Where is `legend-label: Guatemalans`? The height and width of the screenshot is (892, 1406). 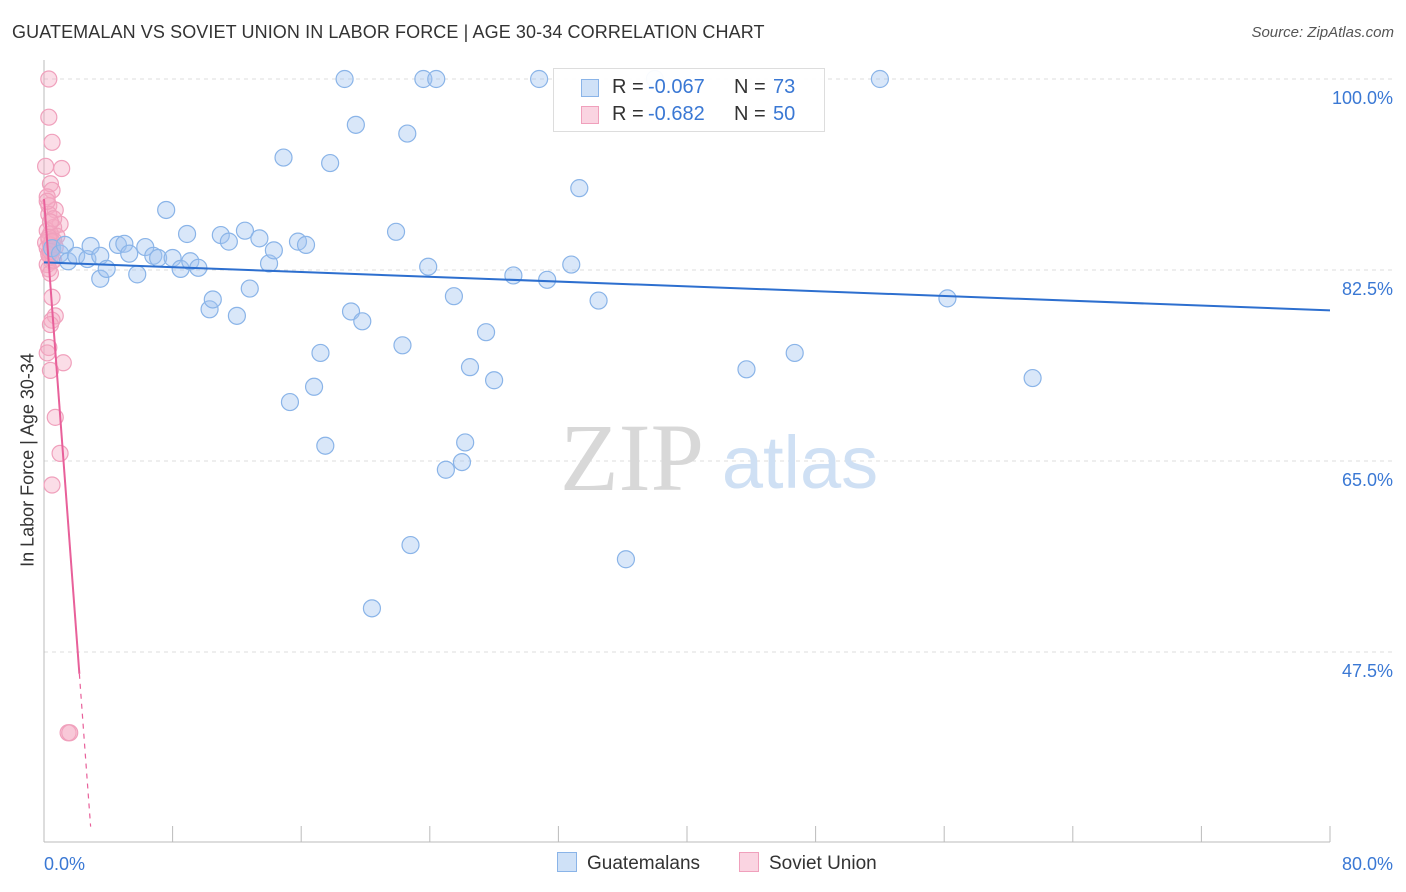
legend-label: Guatemalans is located at coordinates (644, 863).